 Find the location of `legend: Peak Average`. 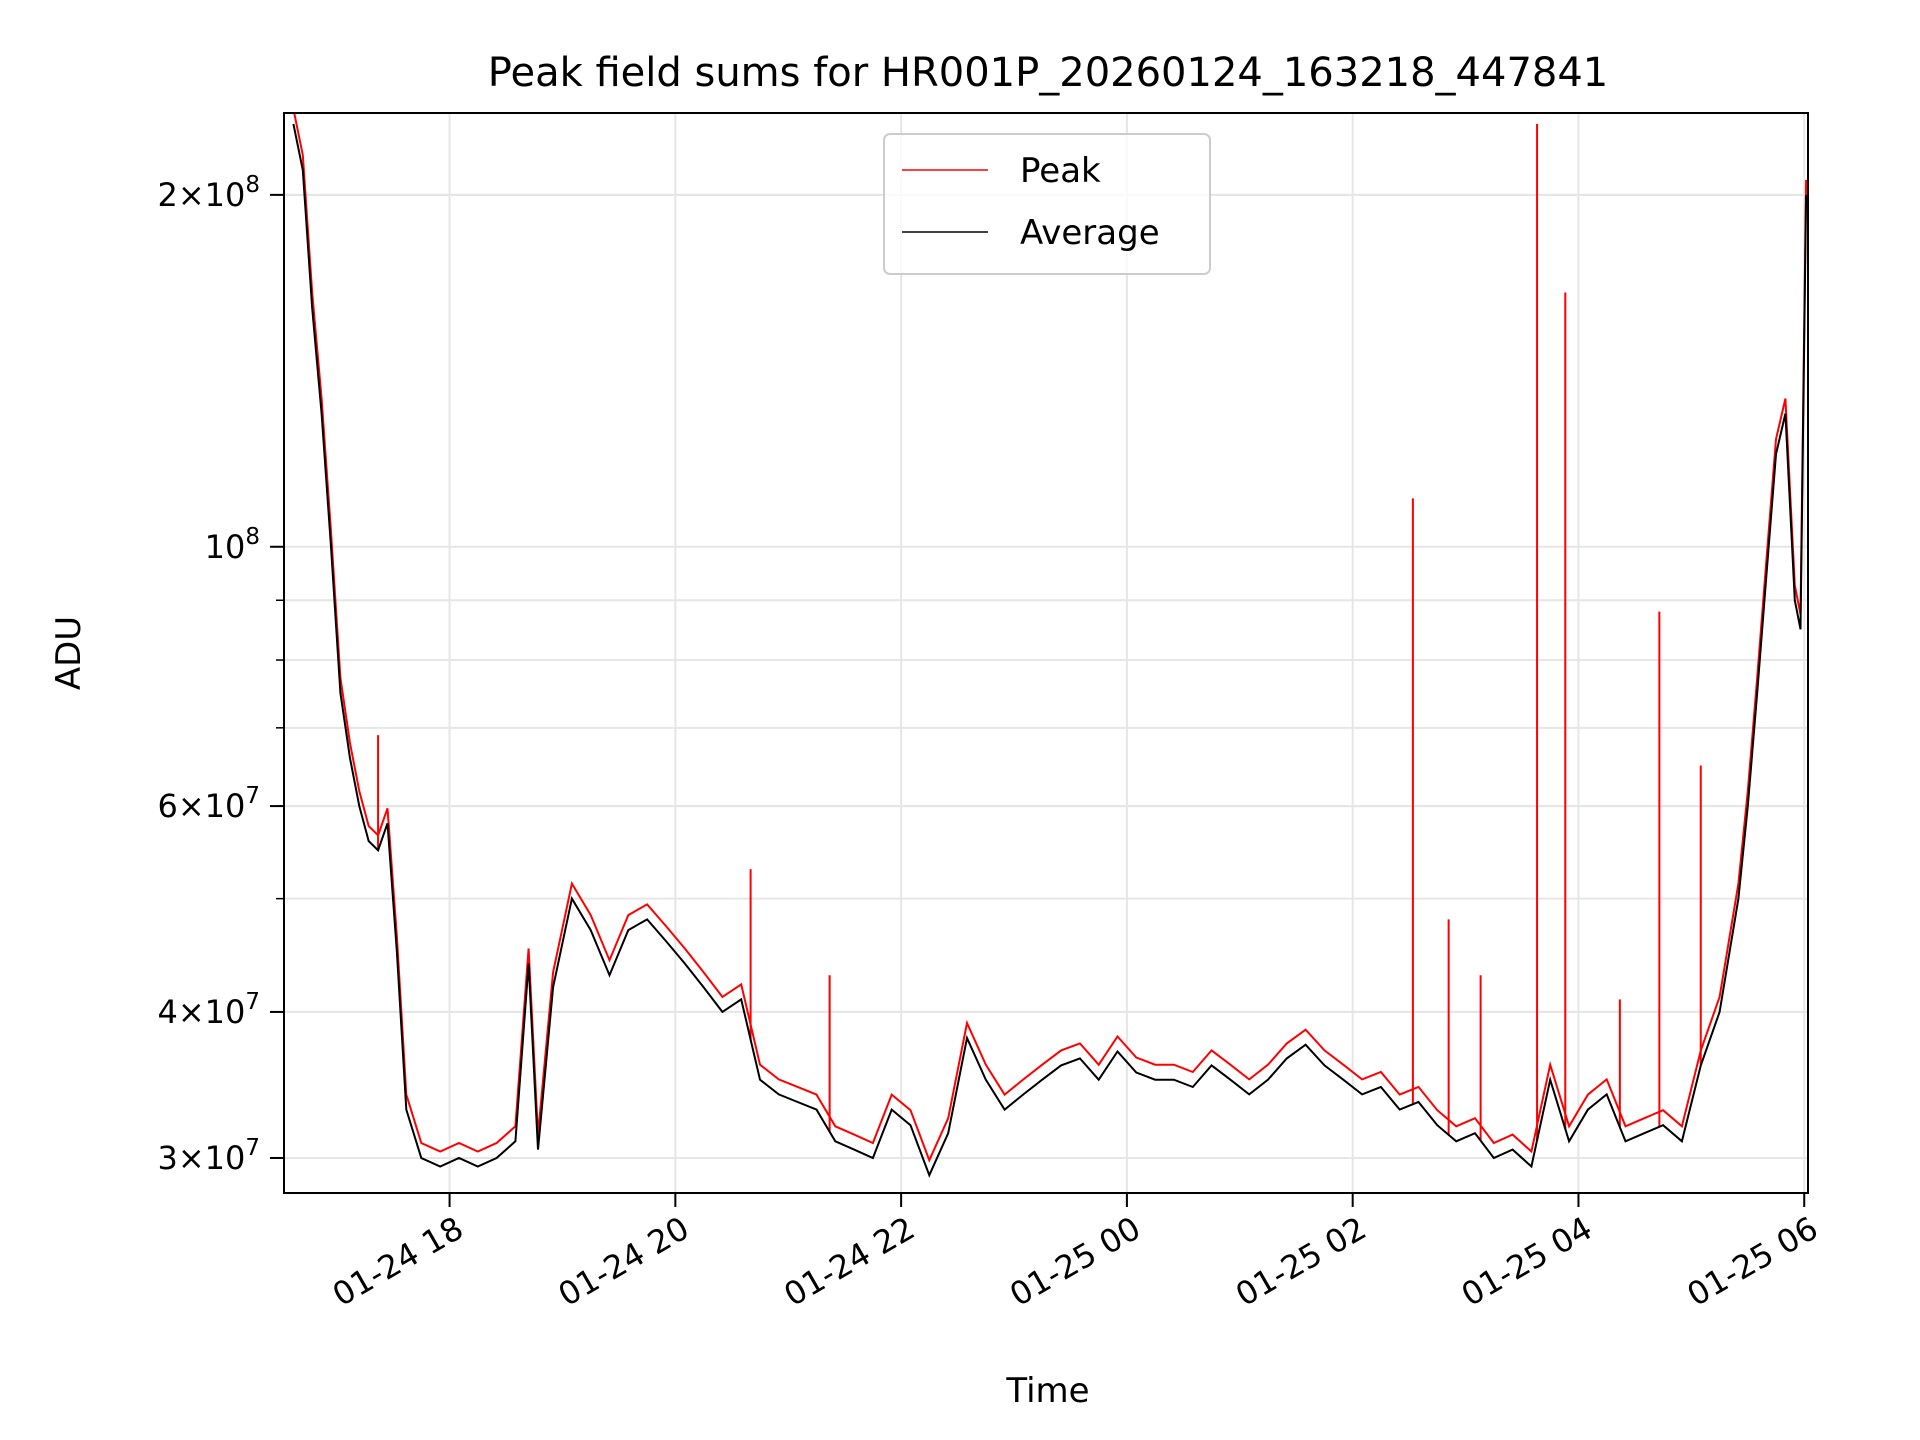

legend: Peak Average is located at coordinates (1047, 204).